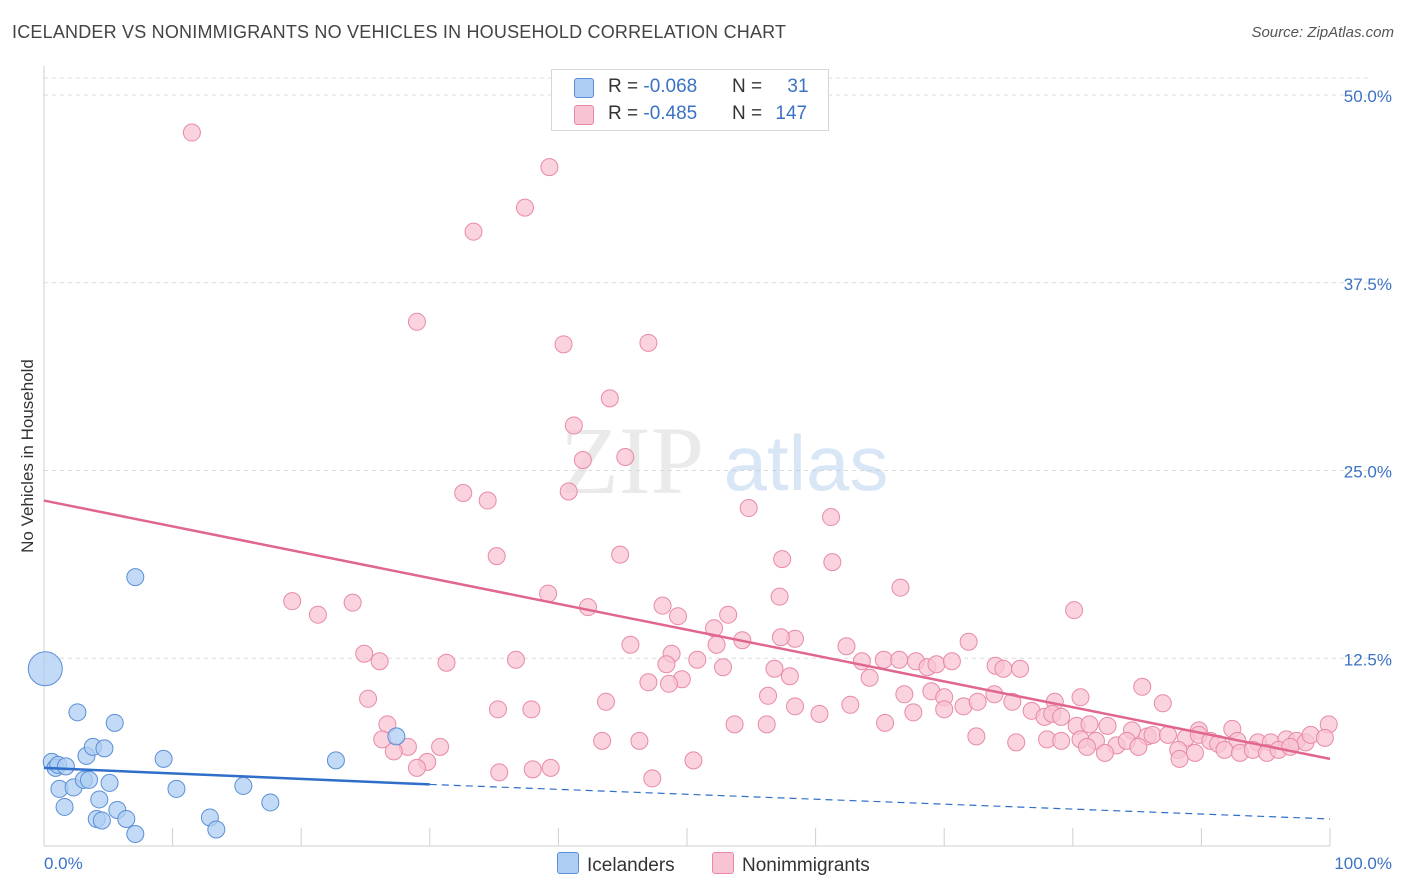  Describe the element at coordinates (27, 456) in the screenshot. I see `y-axis-label: No Vehicles in Household` at that location.